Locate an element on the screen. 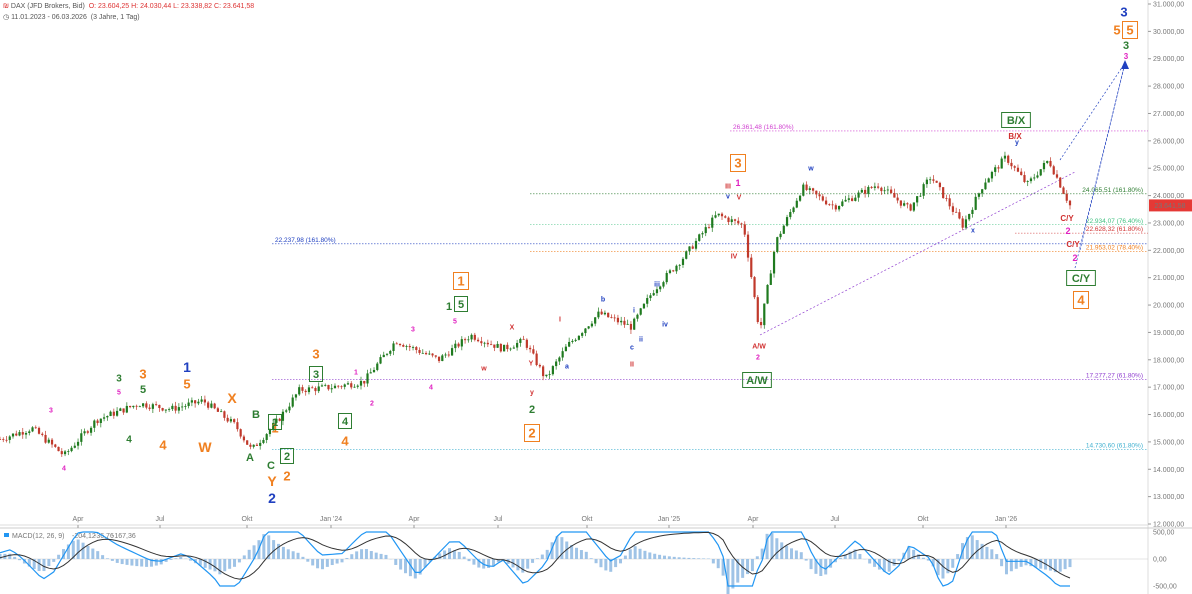 The height and width of the screenshot is (594, 1192). macd-hist-value: -167,36 is located at coordinates (124, 536).